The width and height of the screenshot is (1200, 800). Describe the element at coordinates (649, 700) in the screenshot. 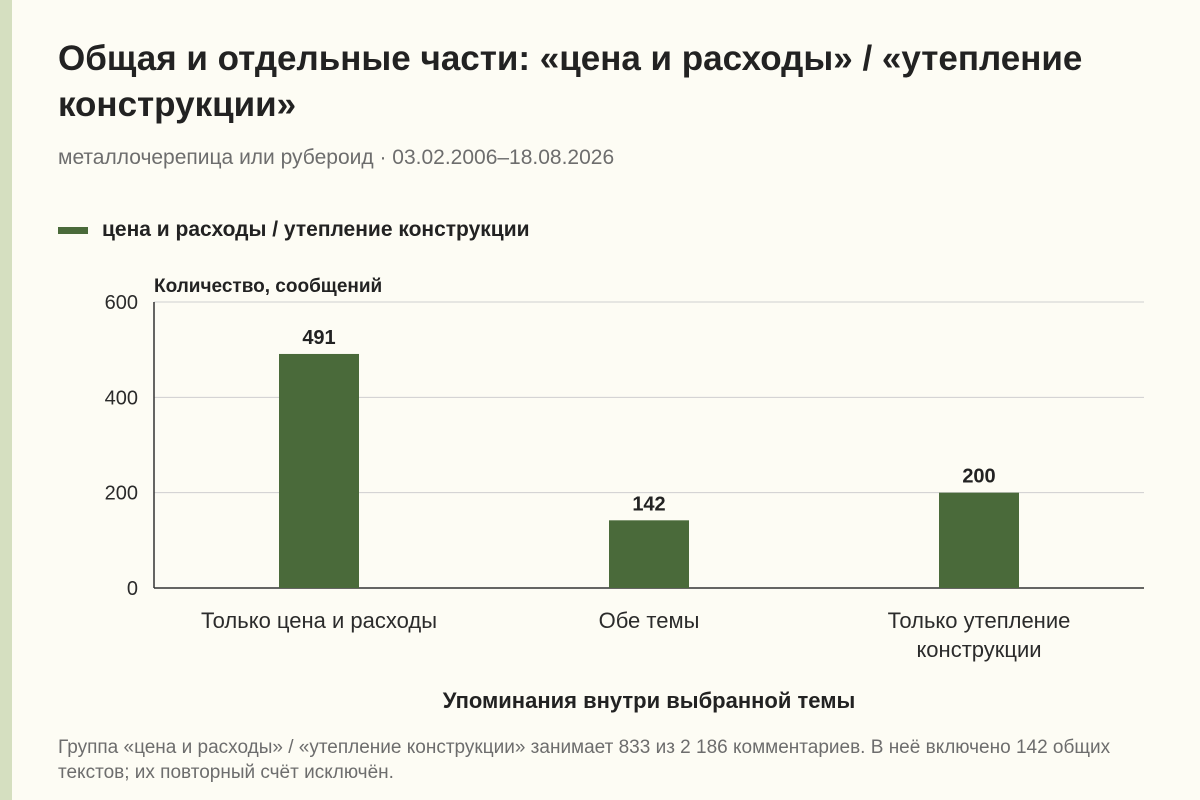

I see `x-axis-label: Упоминания внутри выбранной темы` at that location.